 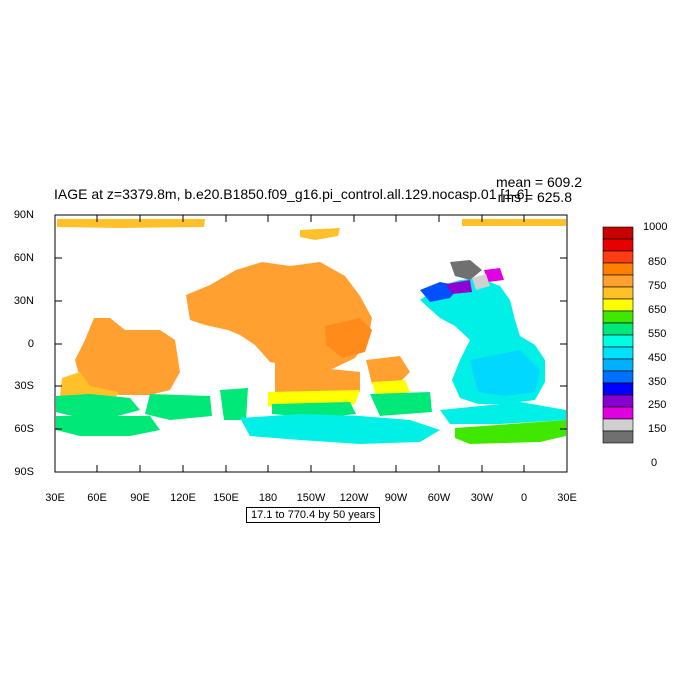 What do you see at coordinates (311, 498) in the screenshot?
I see `x-tick-label: 150W` at bounding box center [311, 498].